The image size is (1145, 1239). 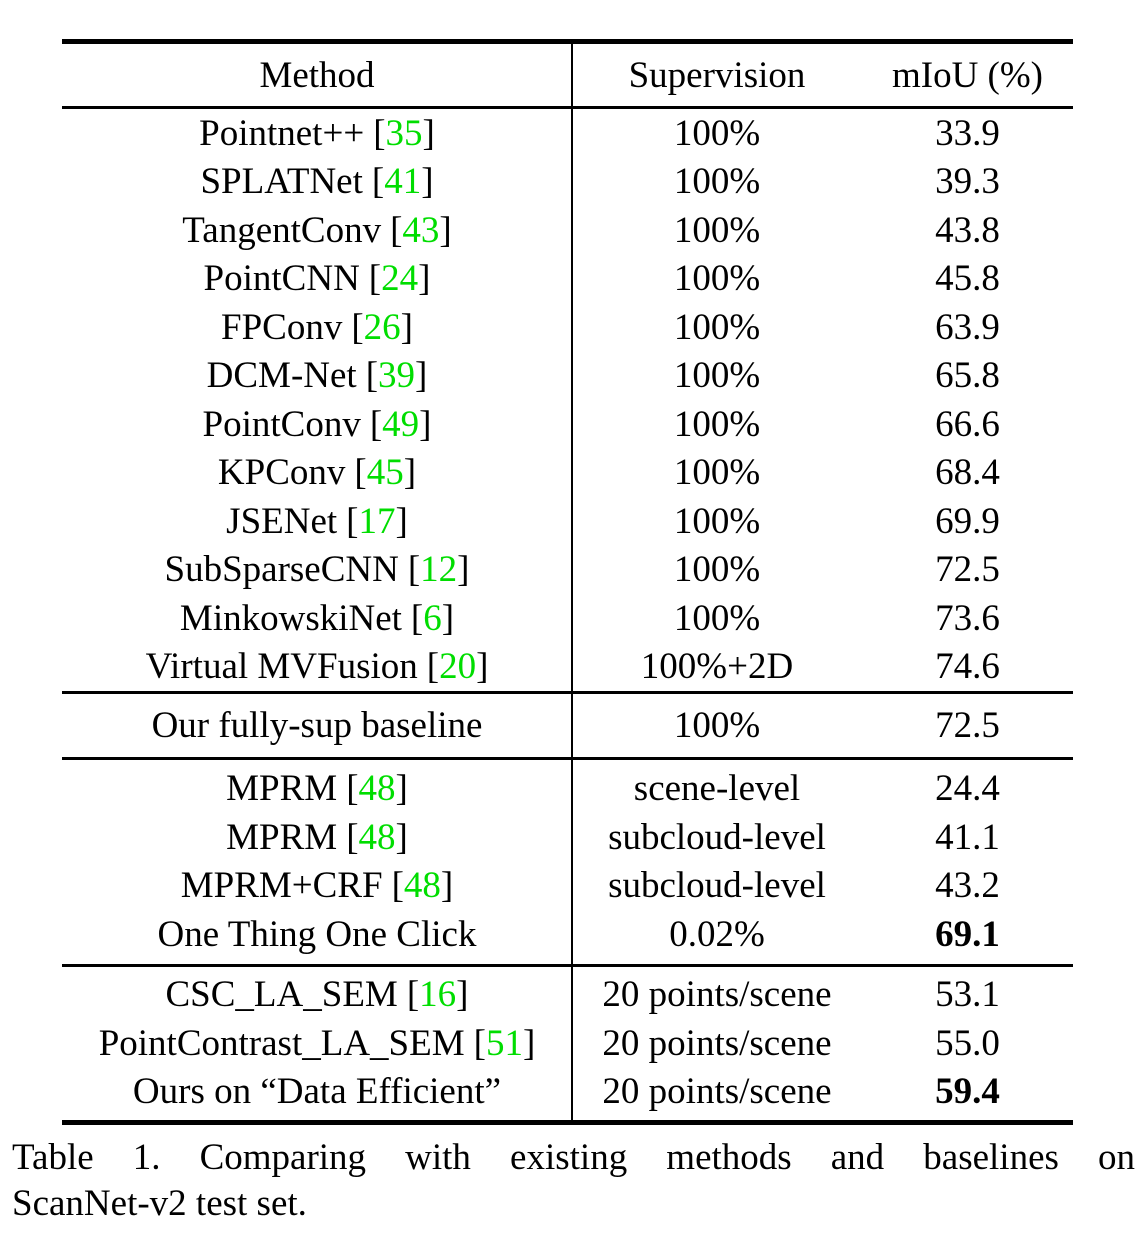 What do you see at coordinates (281, 376) in the screenshot?
I see `method-name: DCM-Net` at bounding box center [281, 376].